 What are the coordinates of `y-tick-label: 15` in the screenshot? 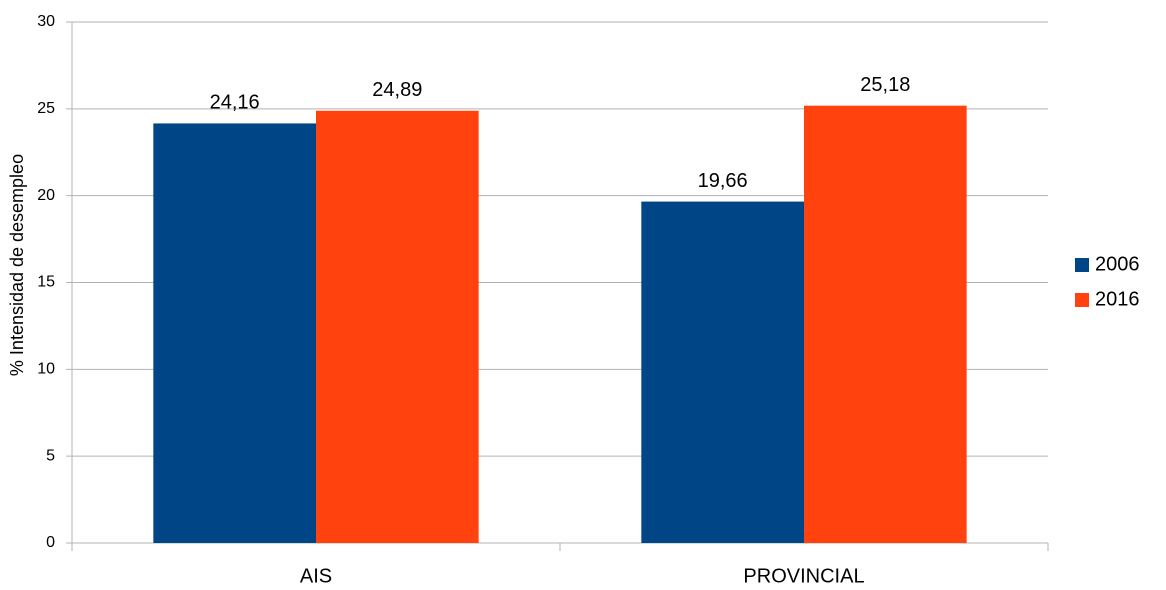 It's located at (46, 282).